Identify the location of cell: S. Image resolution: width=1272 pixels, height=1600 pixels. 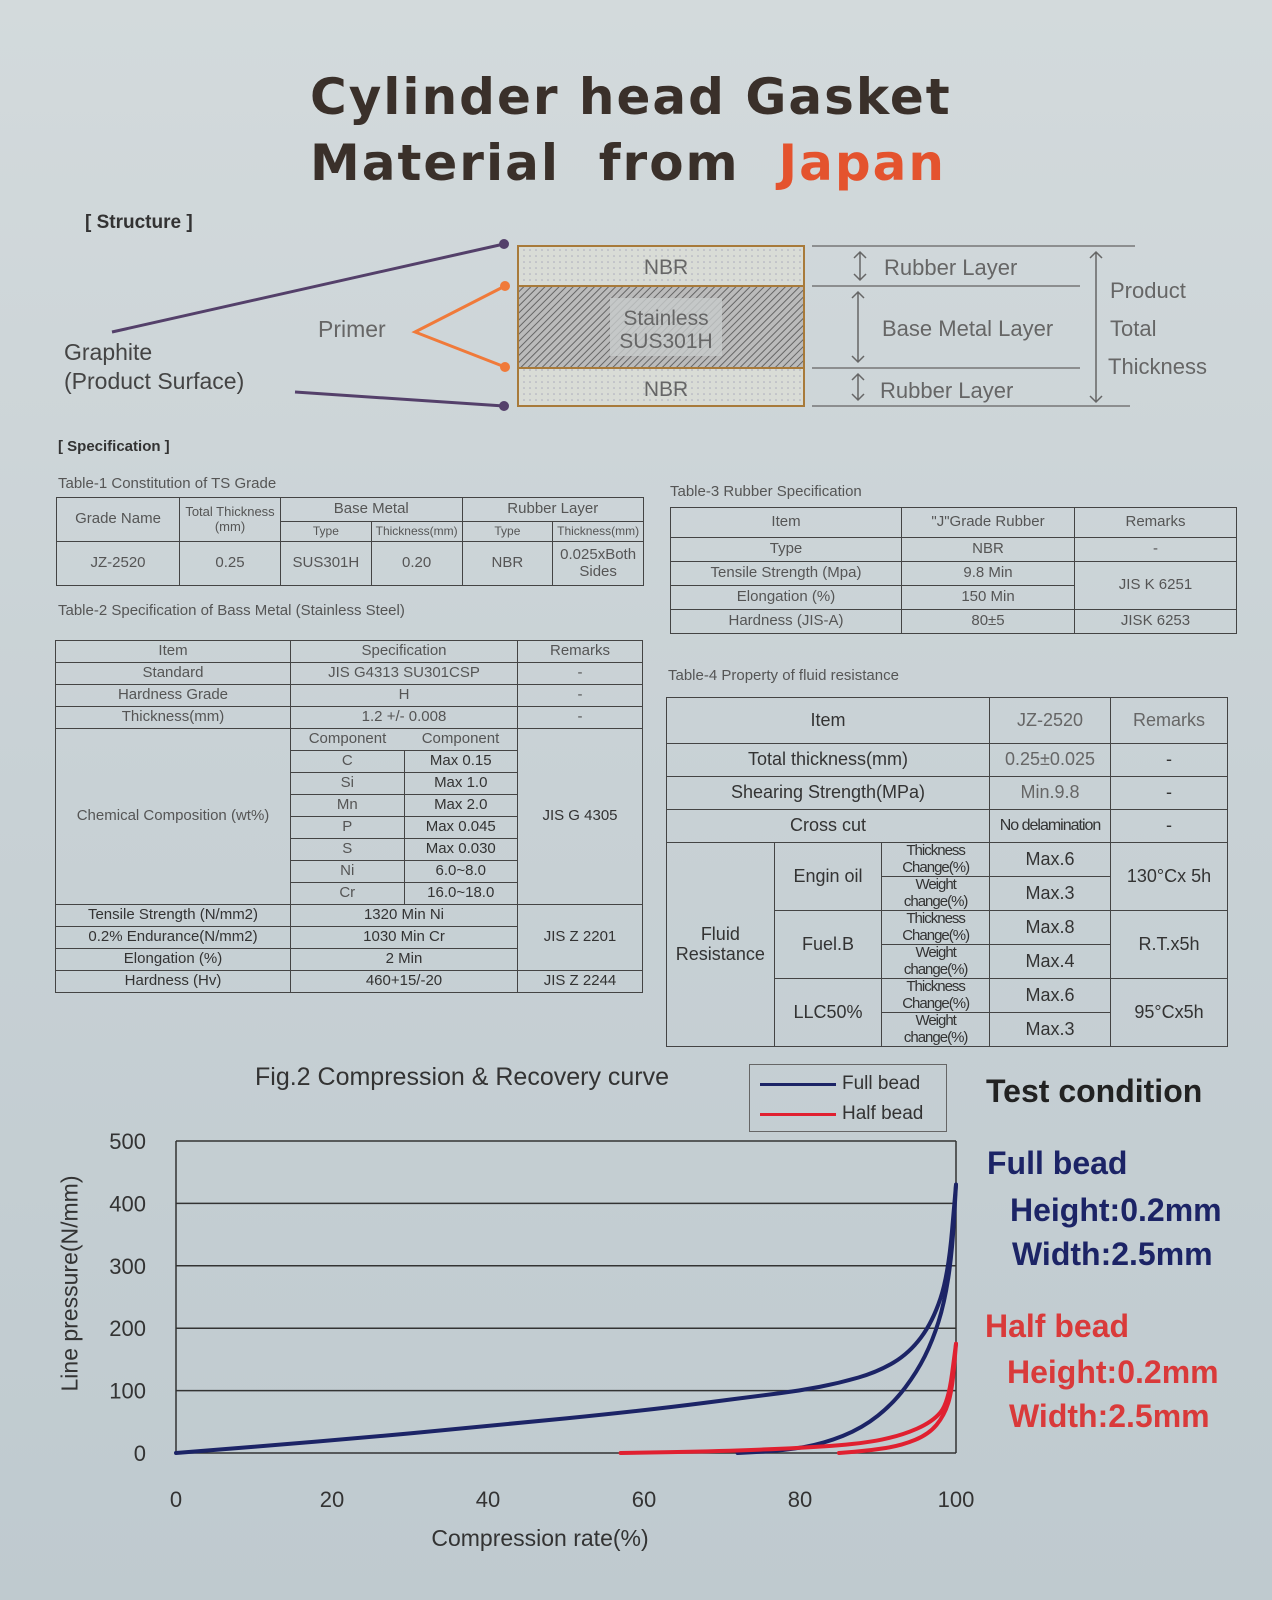
(347, 849).